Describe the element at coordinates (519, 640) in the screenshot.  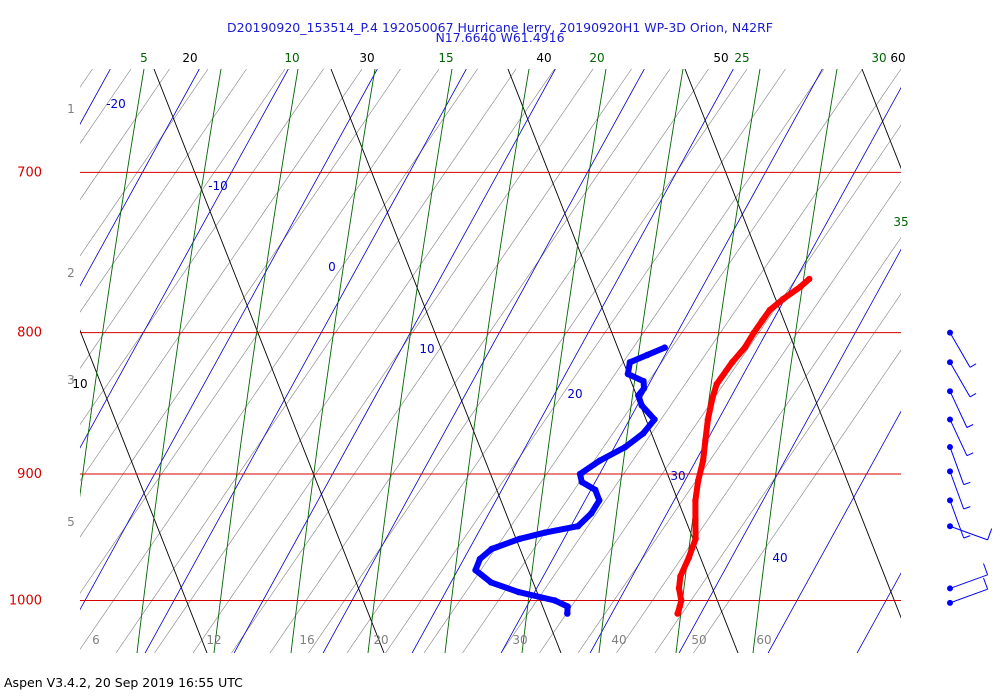
I see `mixing-ratio-label: 30` at that location.